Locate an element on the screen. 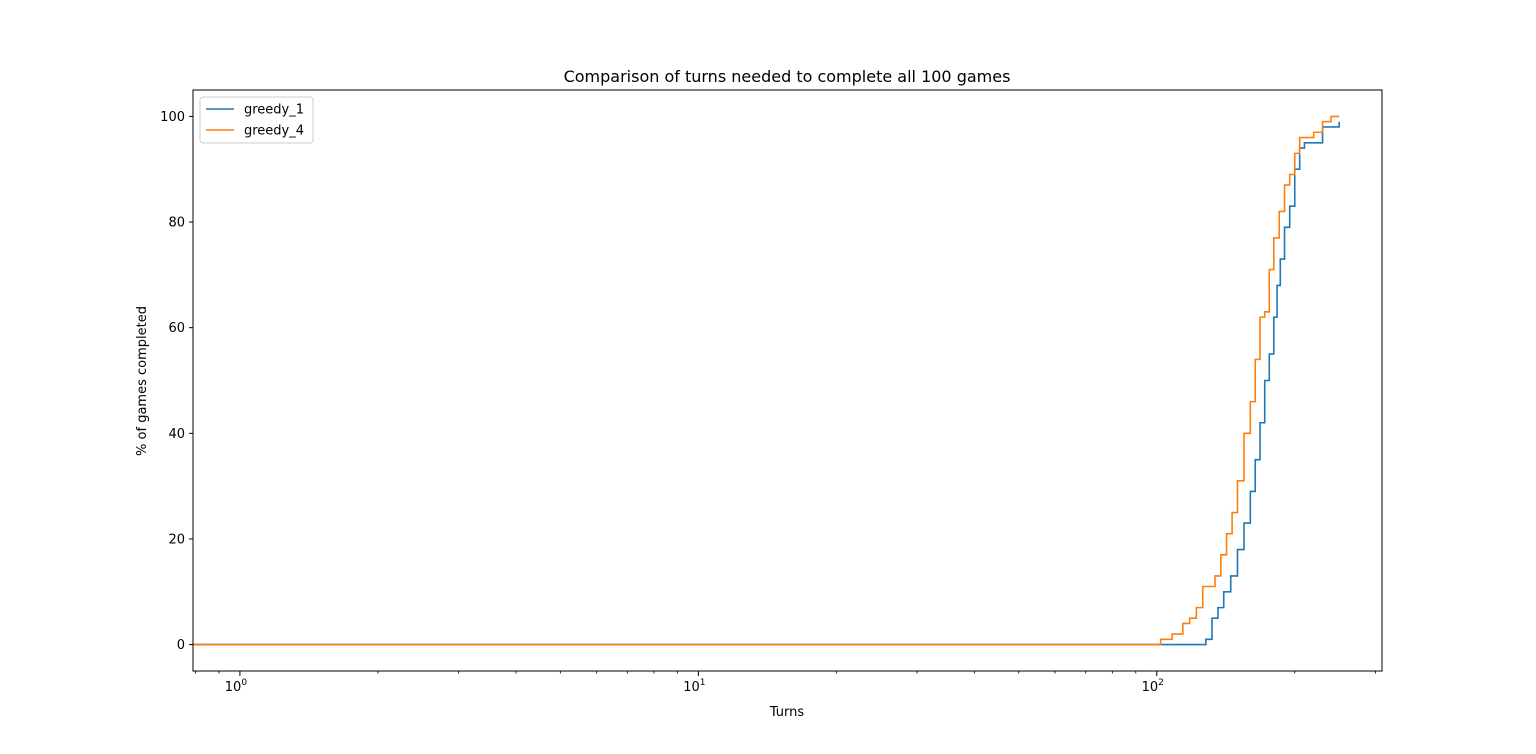  x-tick-label: 10⁰ is located at coordinates (236, 686).